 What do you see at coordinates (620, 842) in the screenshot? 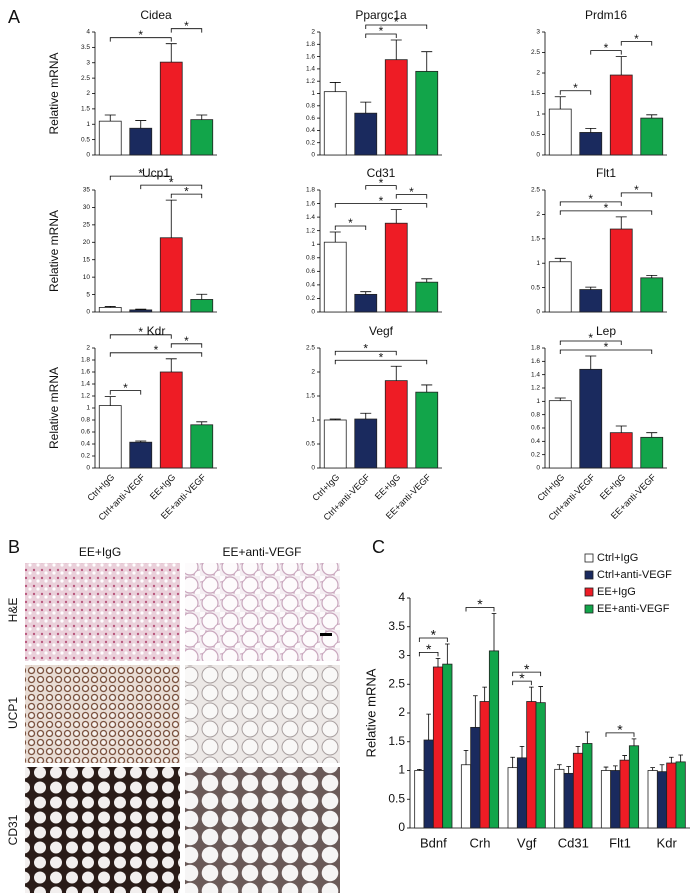
I see `x-tick-label: Flt1` at bounding box center [620, 842].